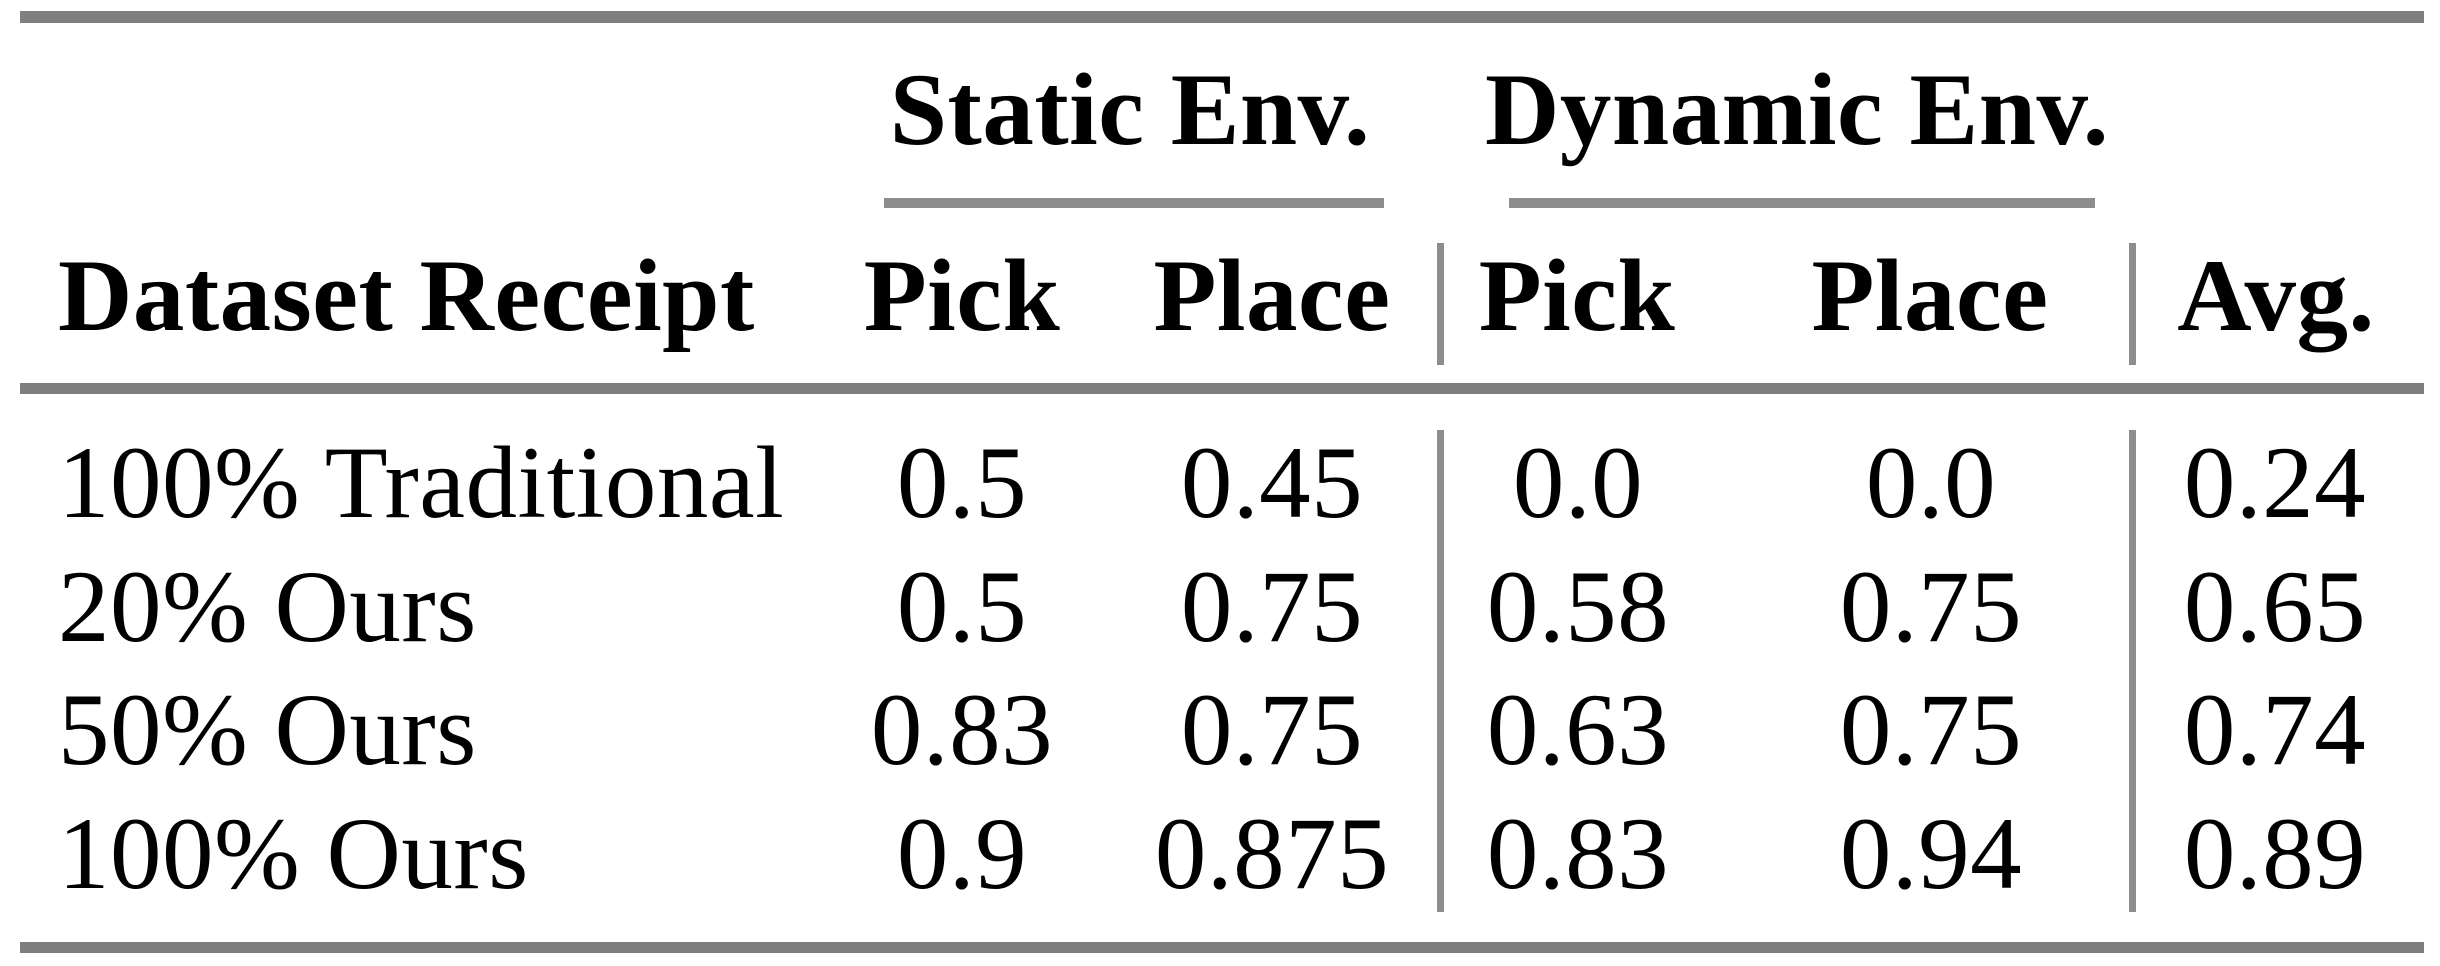 The height and width of the screenshot is (966, 2440). Describe the element at coordinates (1440, 671) in the screenshot. I see `body-vline-static-dynamic` at that location.